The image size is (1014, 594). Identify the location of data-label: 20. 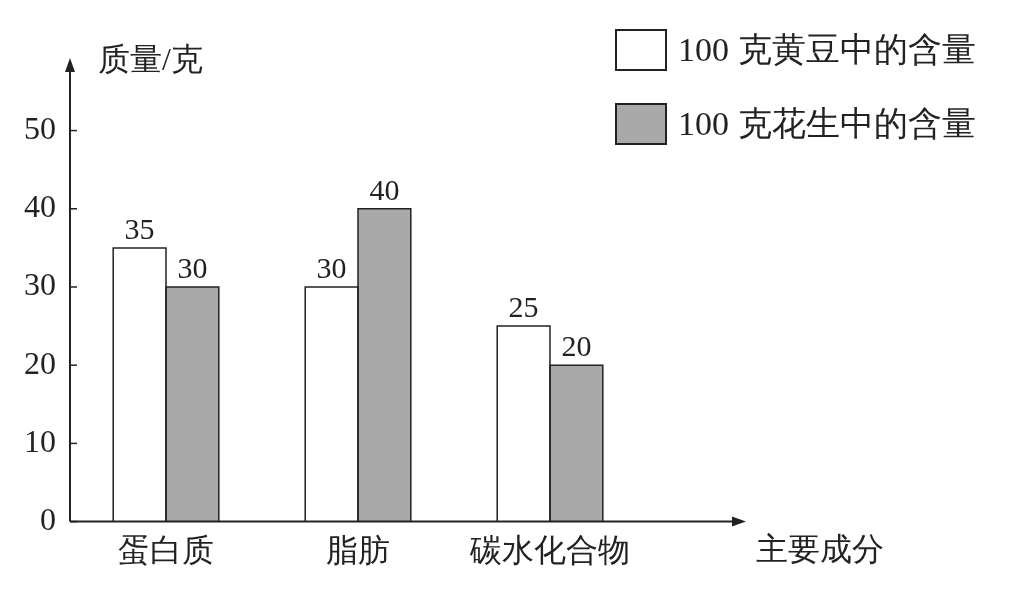
(576, 346).